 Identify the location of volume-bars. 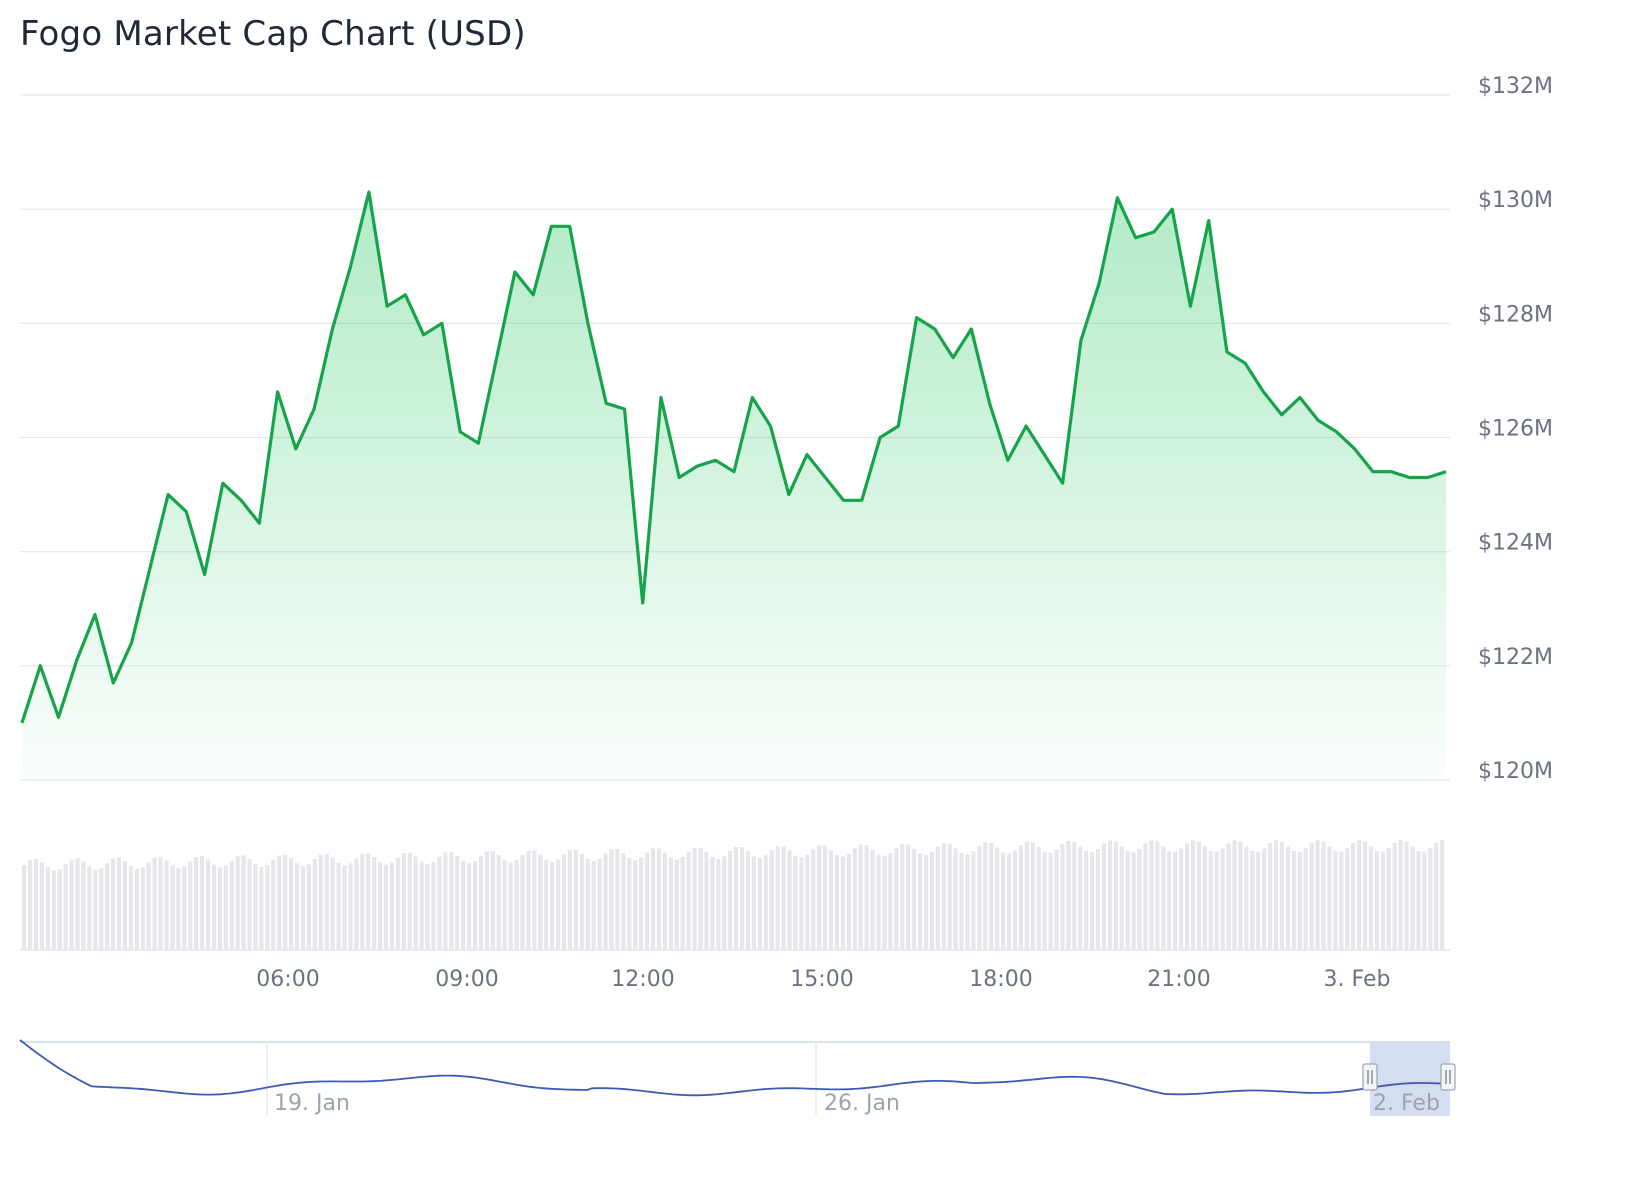
(735, 895).